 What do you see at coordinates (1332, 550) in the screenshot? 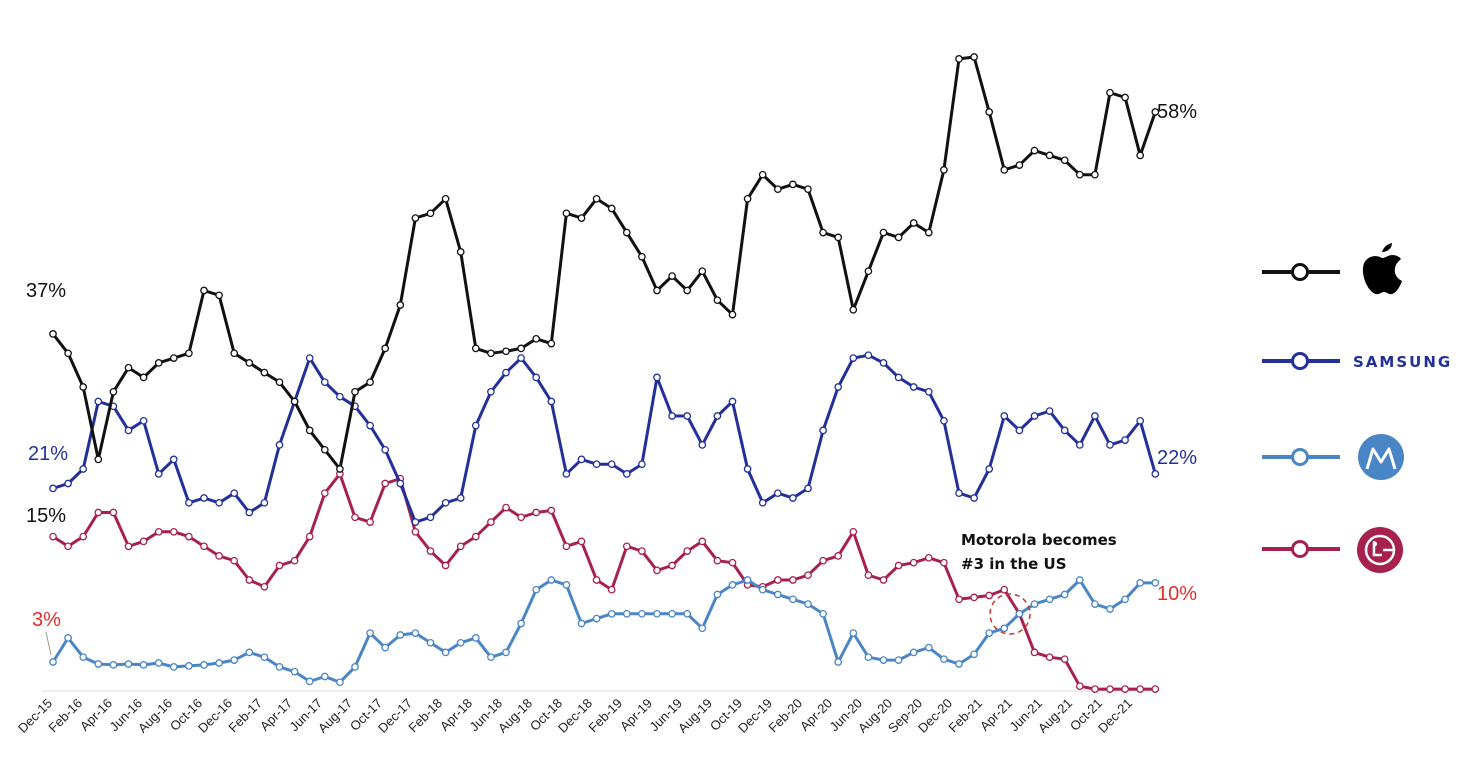
I see `legend-lg` at bounding box center [1332, 550].